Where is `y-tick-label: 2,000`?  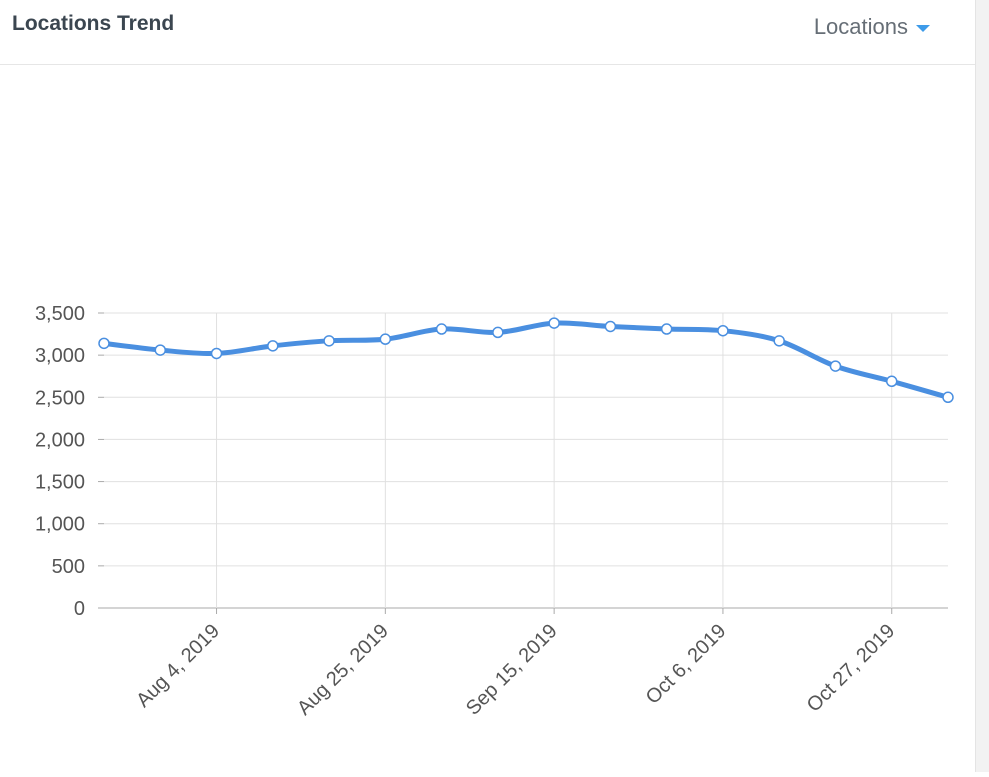
y-tick-label: 2,000 is located at coordinates (60, 440).